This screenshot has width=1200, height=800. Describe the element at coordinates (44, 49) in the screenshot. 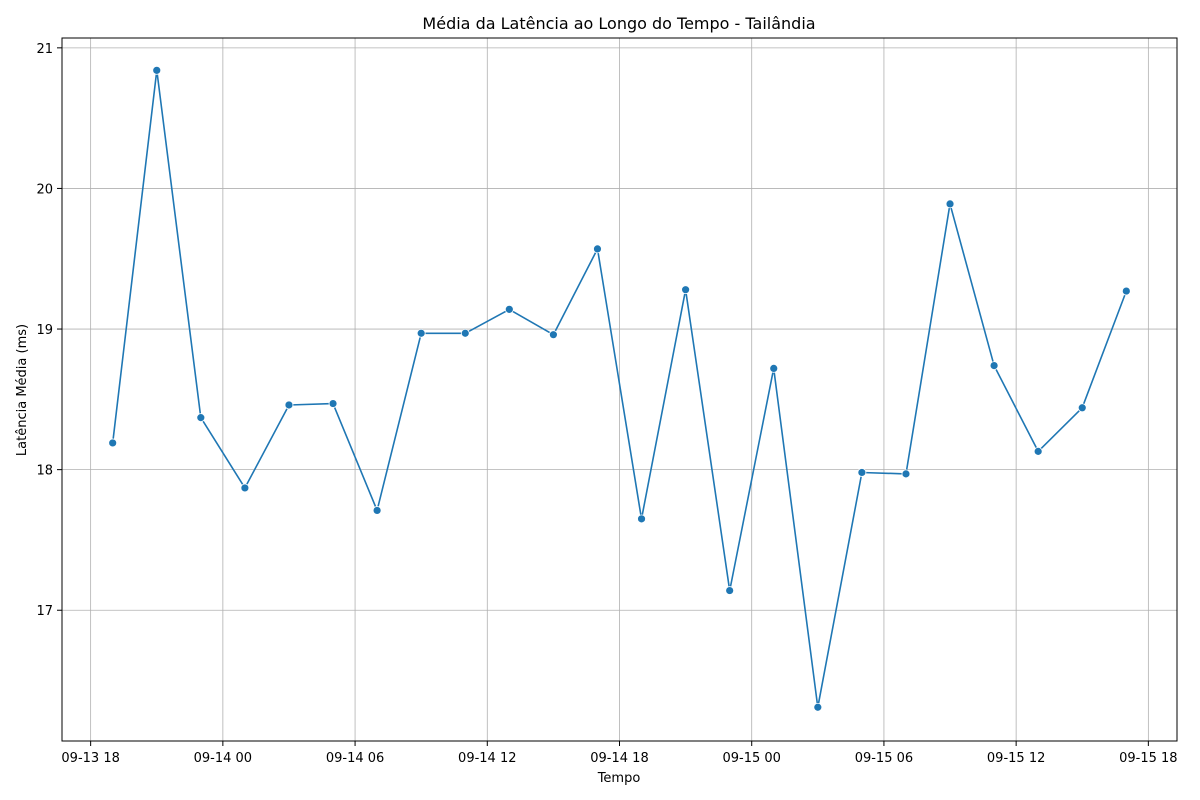

I see `y-tick-label: 21` at that location.